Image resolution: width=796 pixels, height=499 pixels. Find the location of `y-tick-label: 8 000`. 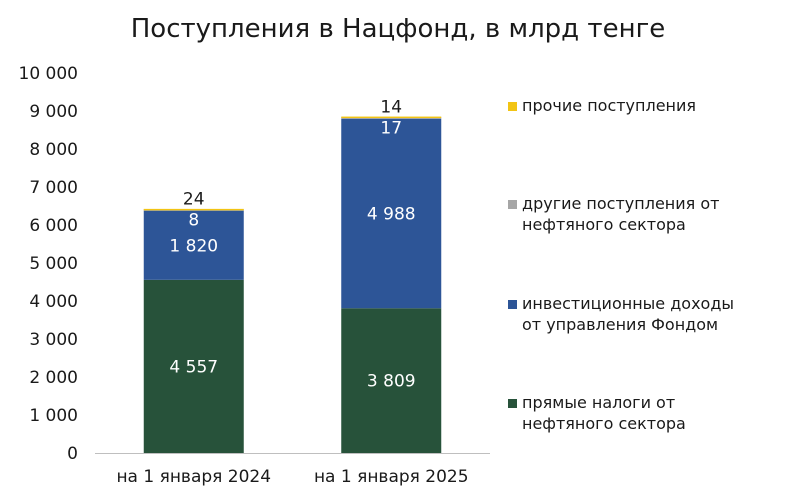

y-tick-label: 8 000 is located at coordinates (53, 150).